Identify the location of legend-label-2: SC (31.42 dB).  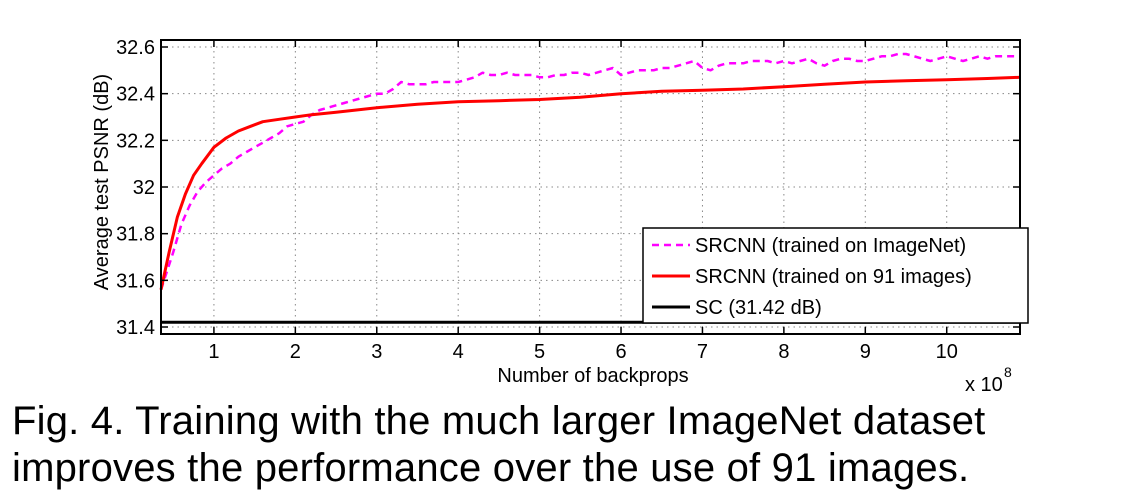
(758, 308).